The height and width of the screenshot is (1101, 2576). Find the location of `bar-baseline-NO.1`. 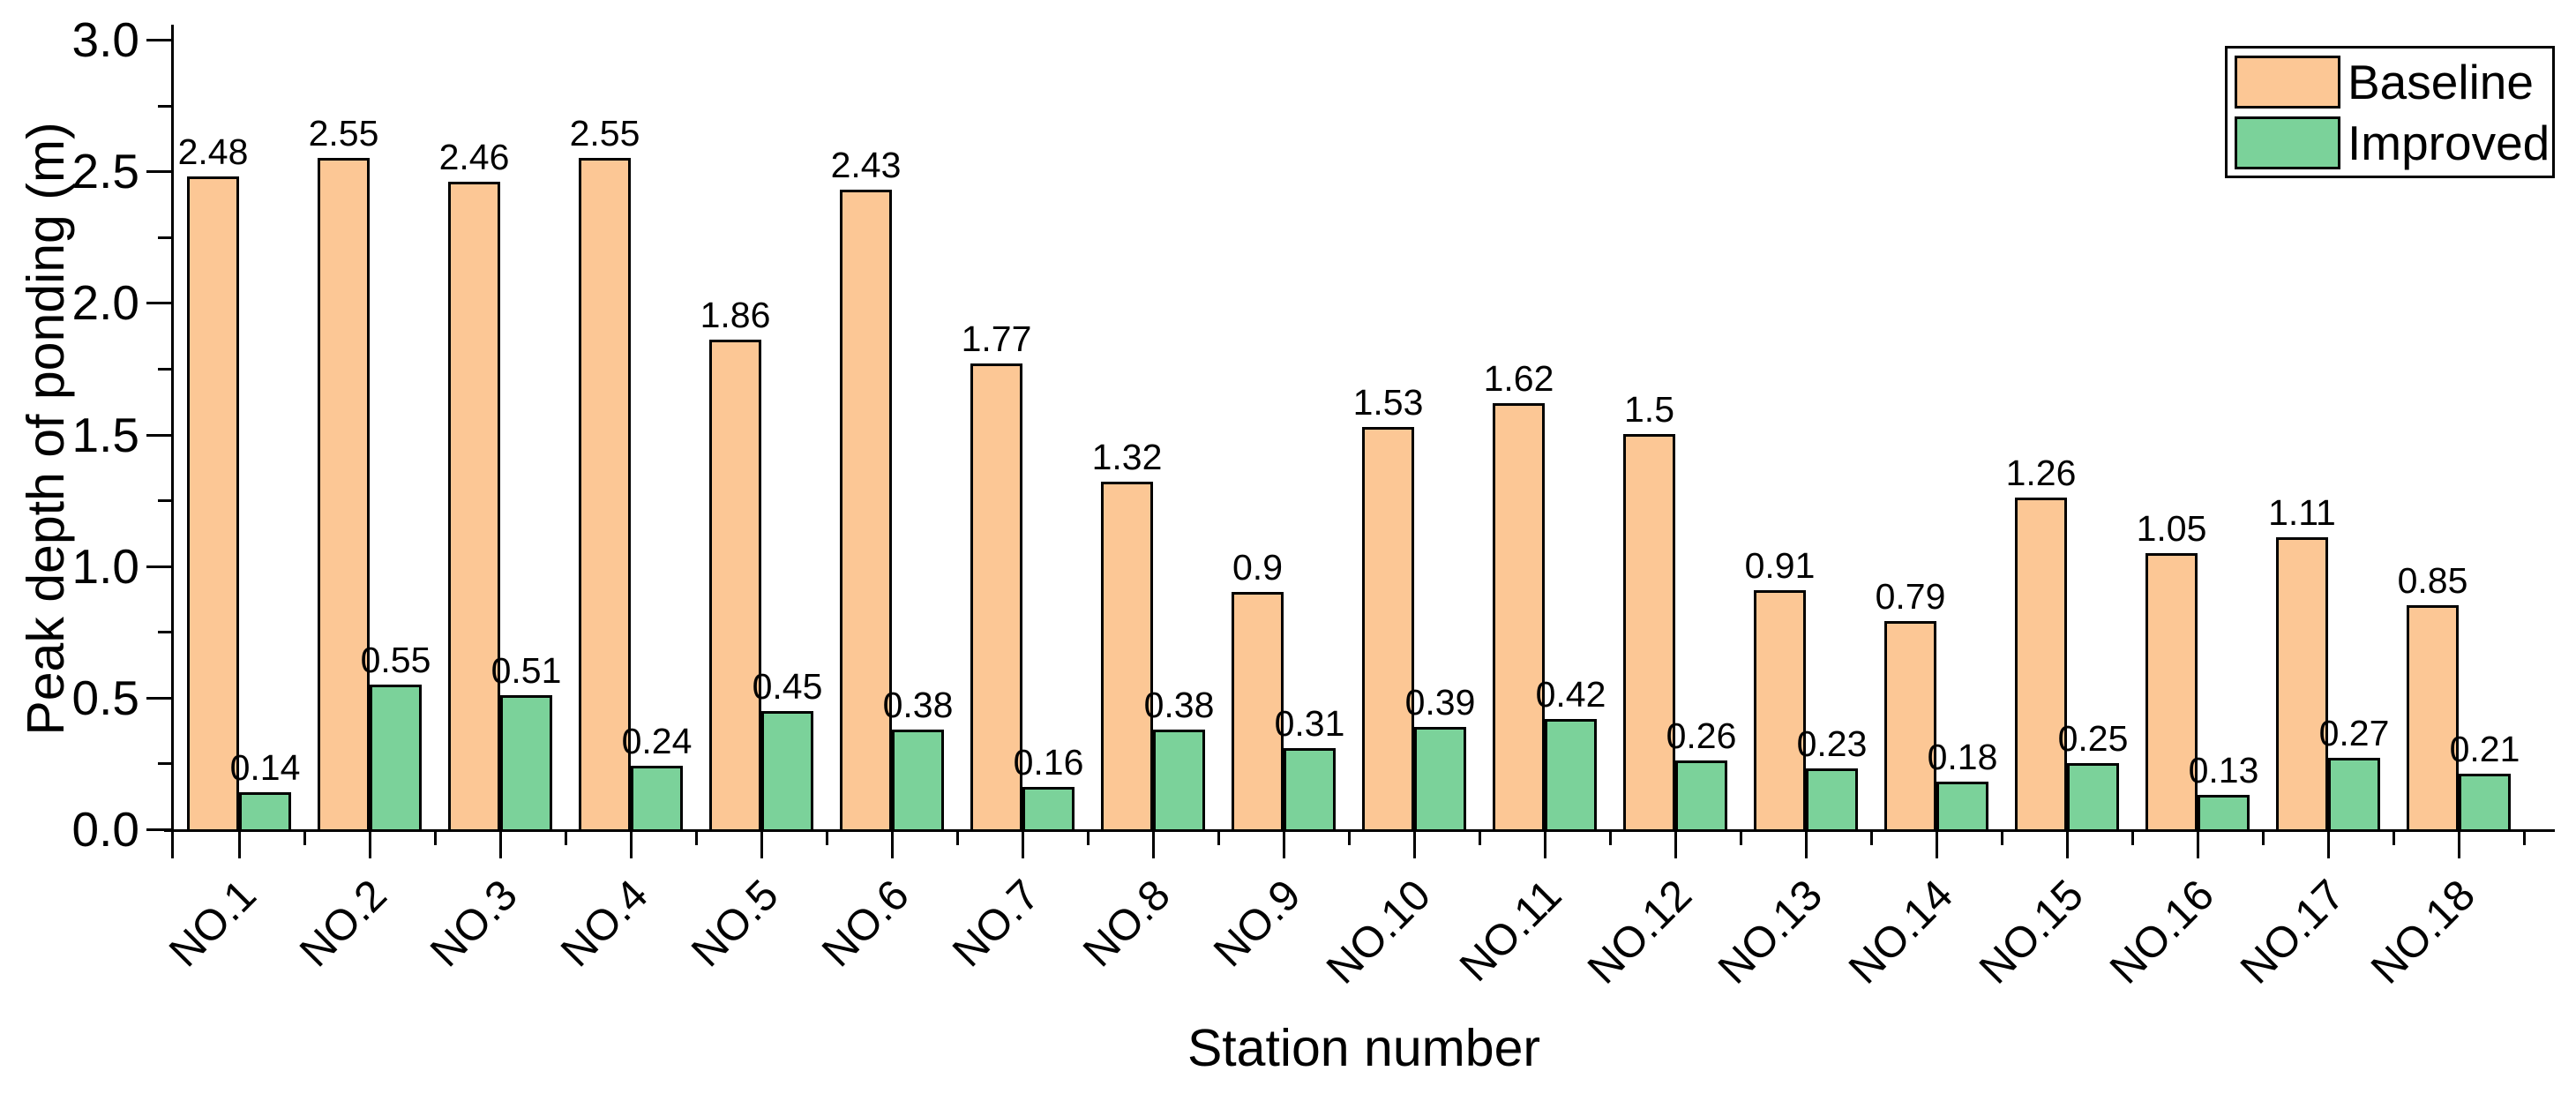

bar-baseline-NO.1 is located at coordinates (213, 504).